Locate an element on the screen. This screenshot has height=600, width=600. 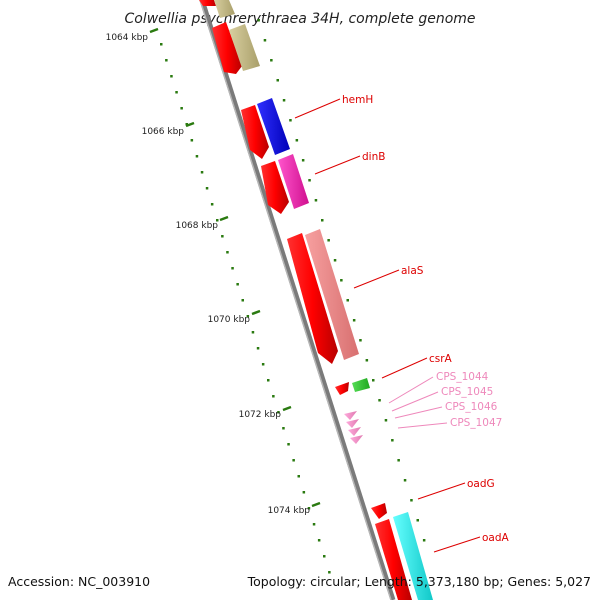
accession-text: Accession: NC_003910 is located at coordinates (79, 581).